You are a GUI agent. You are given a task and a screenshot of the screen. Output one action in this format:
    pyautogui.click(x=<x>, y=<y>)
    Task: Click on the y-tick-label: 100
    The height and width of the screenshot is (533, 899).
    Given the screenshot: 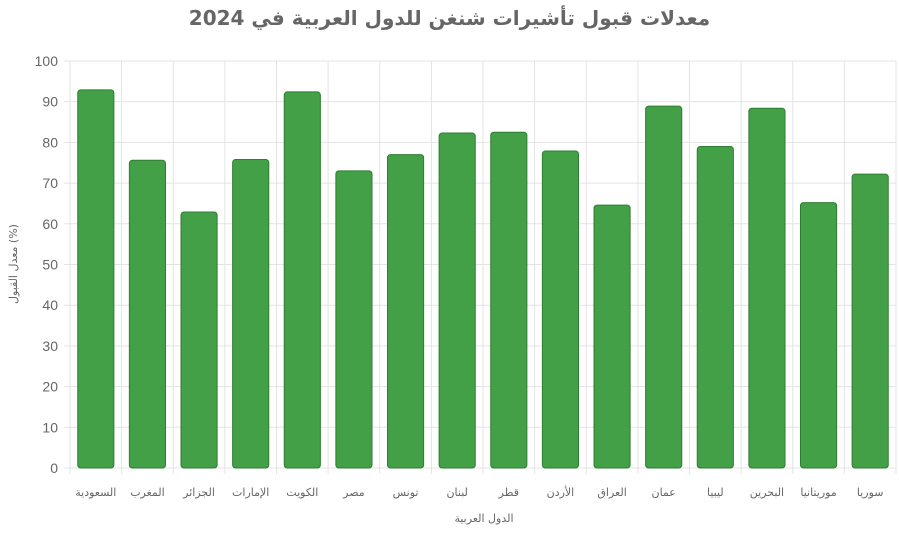 What is the action you would take?
    pyautogui.click(x=47, y=61)
    